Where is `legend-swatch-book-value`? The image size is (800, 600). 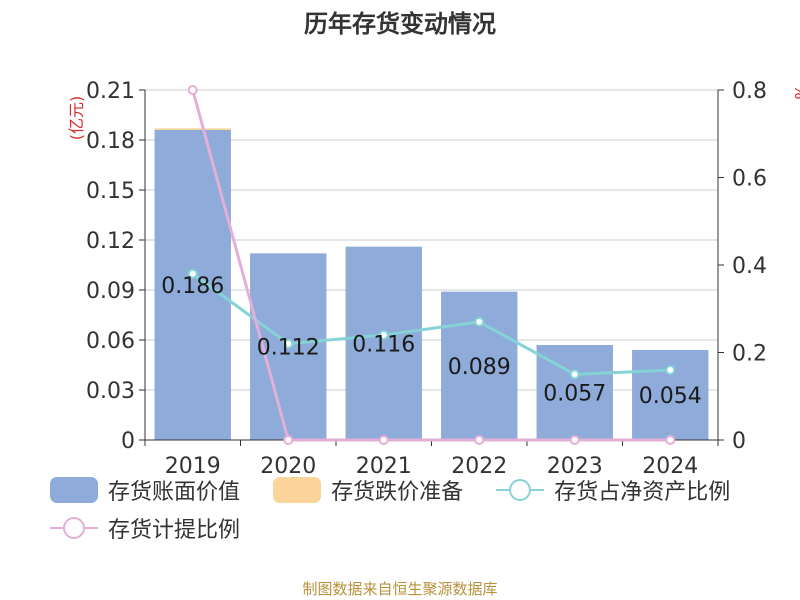 legend-swatch-book-value is located at coordinates (74, 490).